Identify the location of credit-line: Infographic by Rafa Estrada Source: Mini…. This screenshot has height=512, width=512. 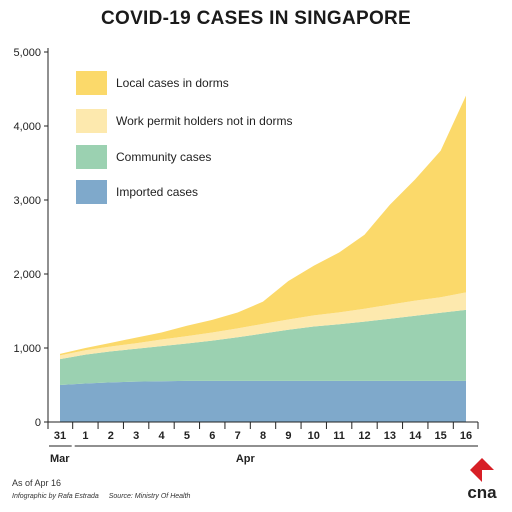
(105, 496).